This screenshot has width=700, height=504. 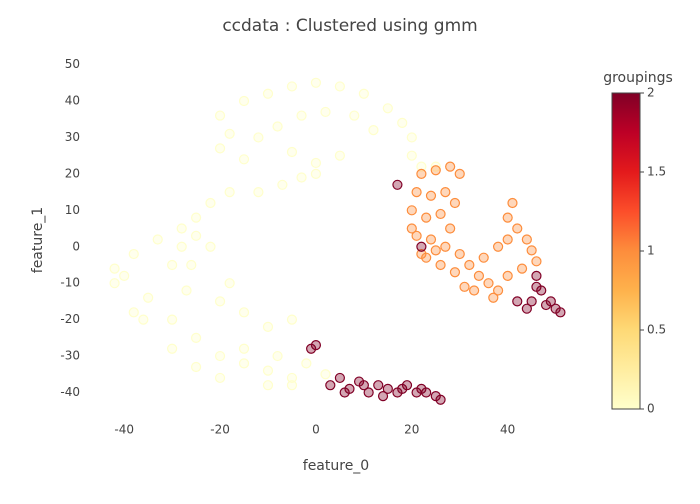 I want to click on y-tick-label: -20, so click(x=70, y=319).